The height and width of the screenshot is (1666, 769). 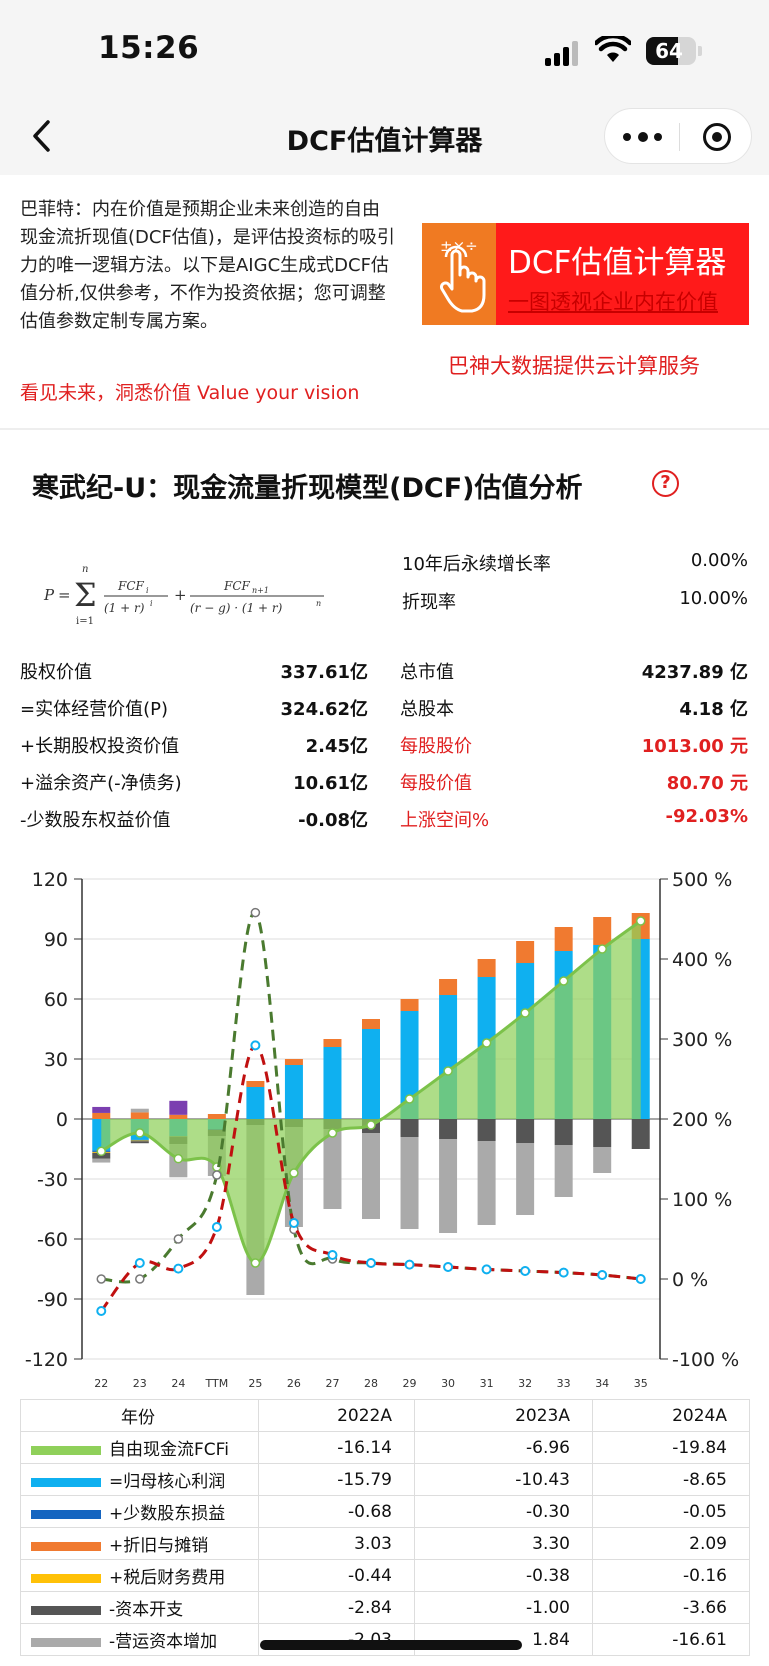 What do you see at coordinates (410, 1383) in the screenshot?
I see `x-tick-label: 29` at bounding box center [410, 1383].